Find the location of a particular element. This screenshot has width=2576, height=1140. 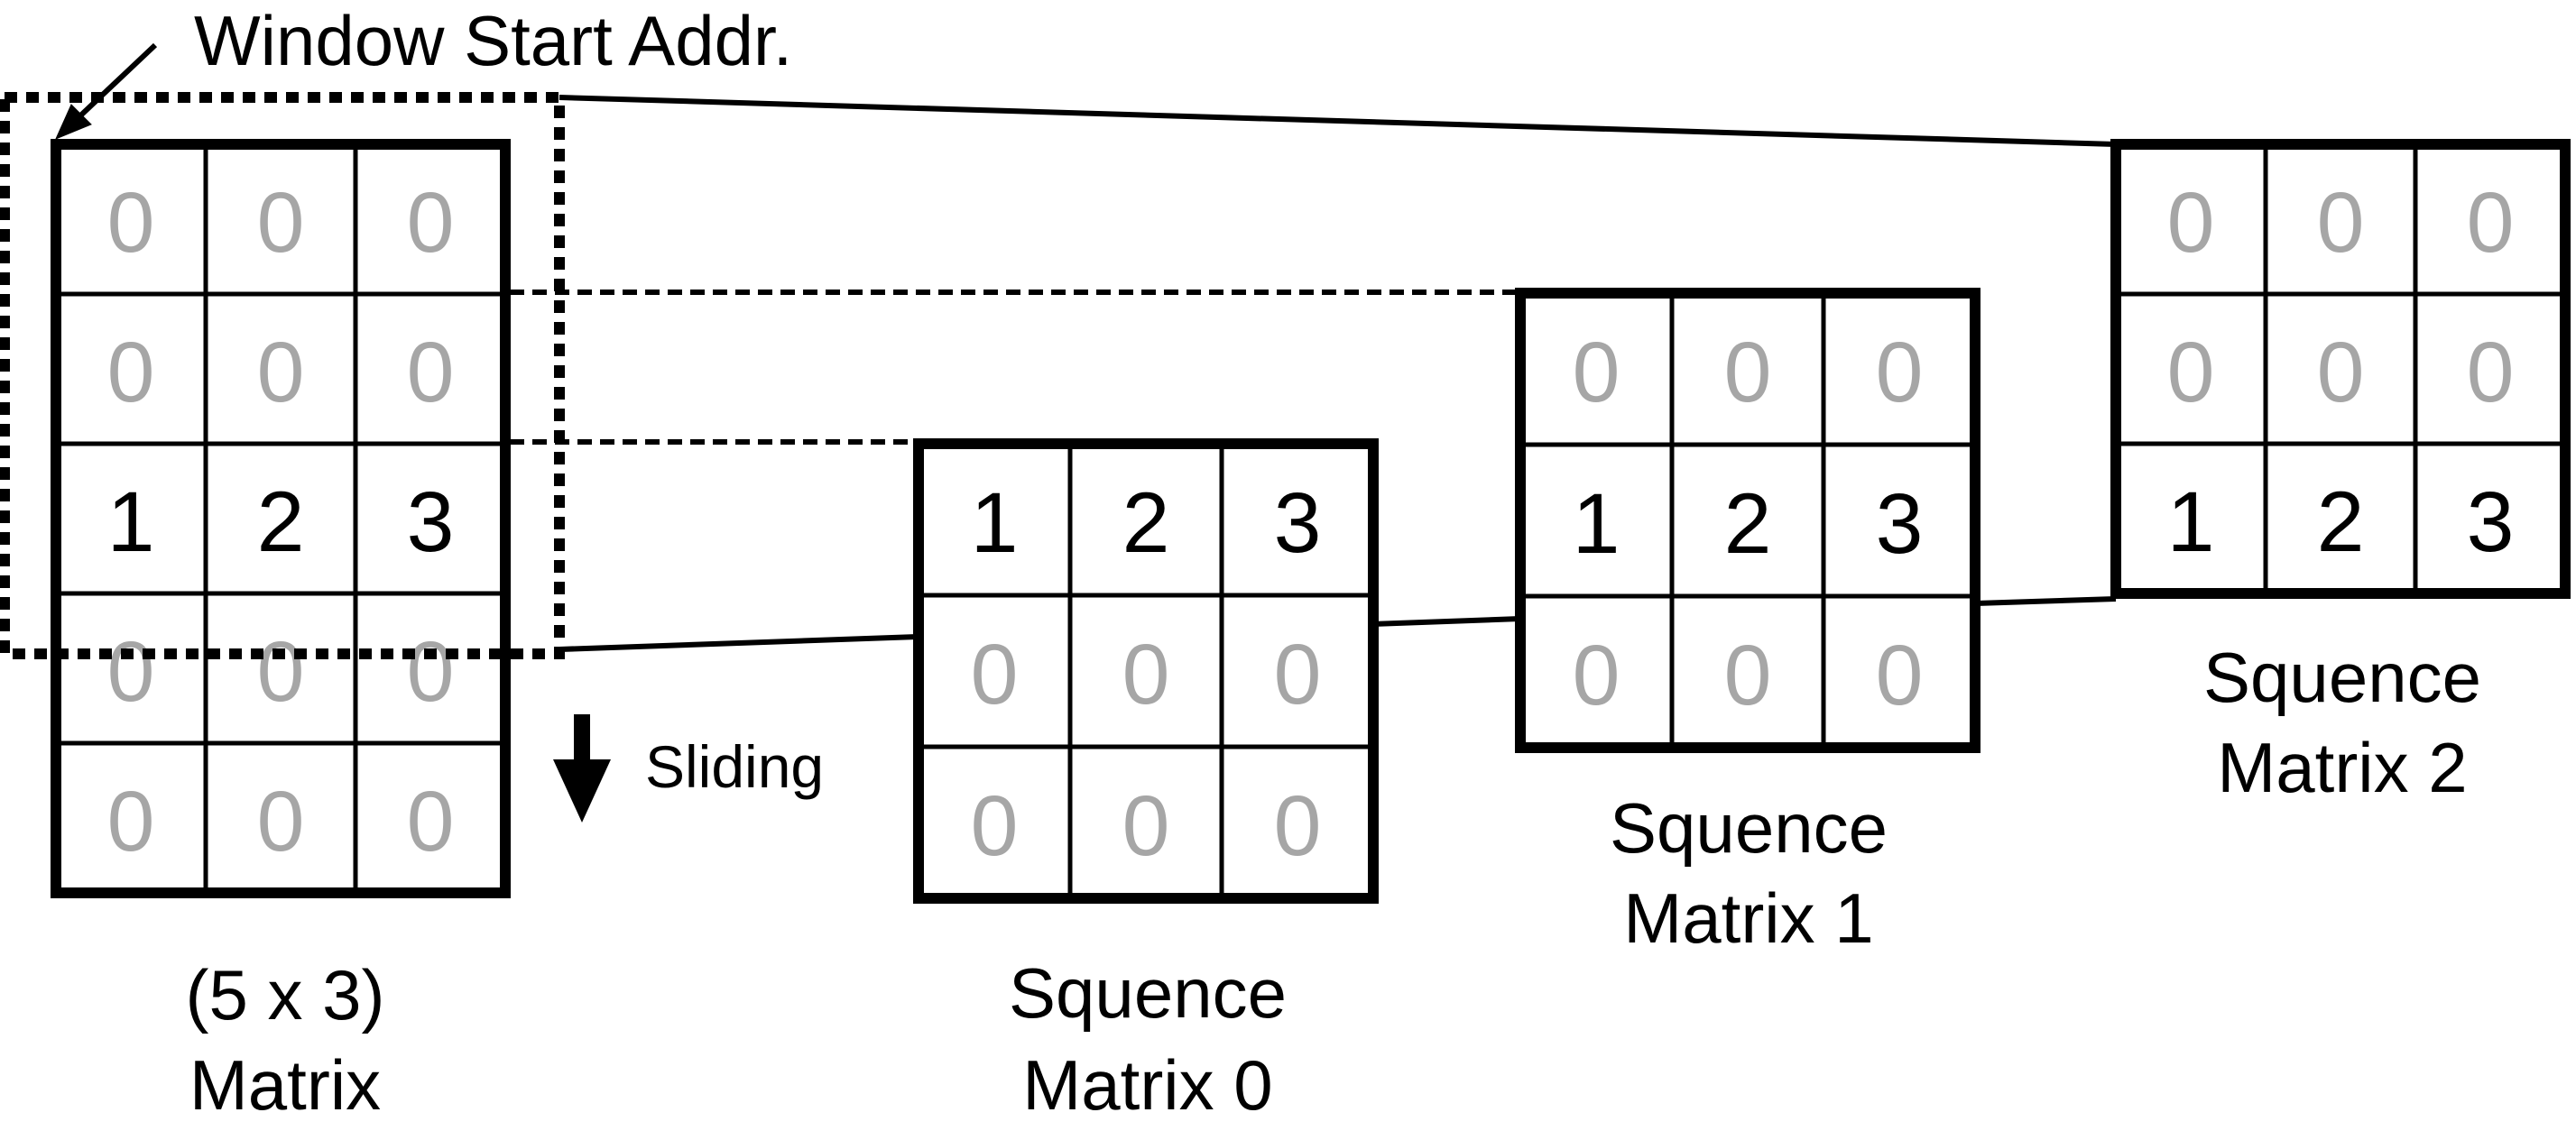

source-matrix: 0 0 0 0 0 0 1 2 3 0 0 0 0 0 0 is located at coordinates (281, 518).